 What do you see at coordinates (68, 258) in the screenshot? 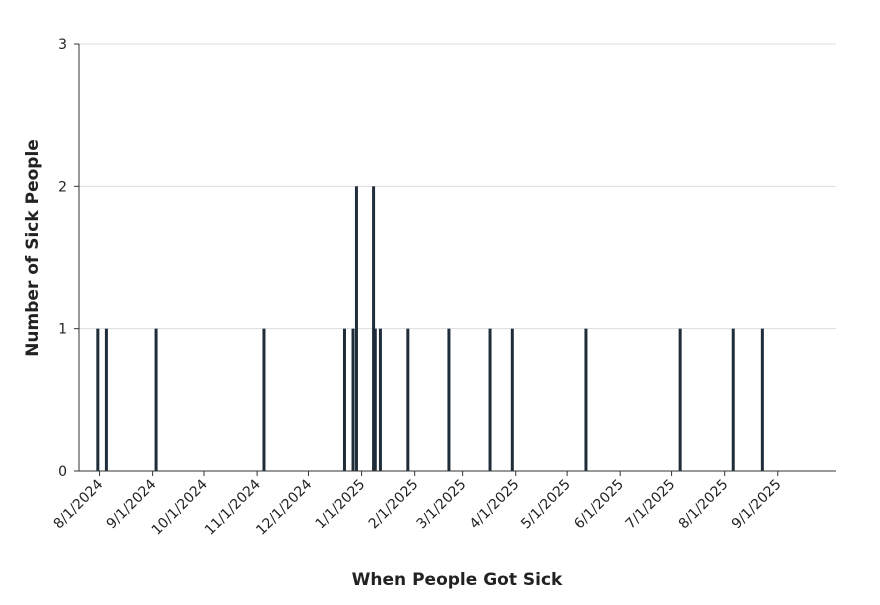
I see `y-ticks: 0 1 2 3` at bounding box center [68, 258].